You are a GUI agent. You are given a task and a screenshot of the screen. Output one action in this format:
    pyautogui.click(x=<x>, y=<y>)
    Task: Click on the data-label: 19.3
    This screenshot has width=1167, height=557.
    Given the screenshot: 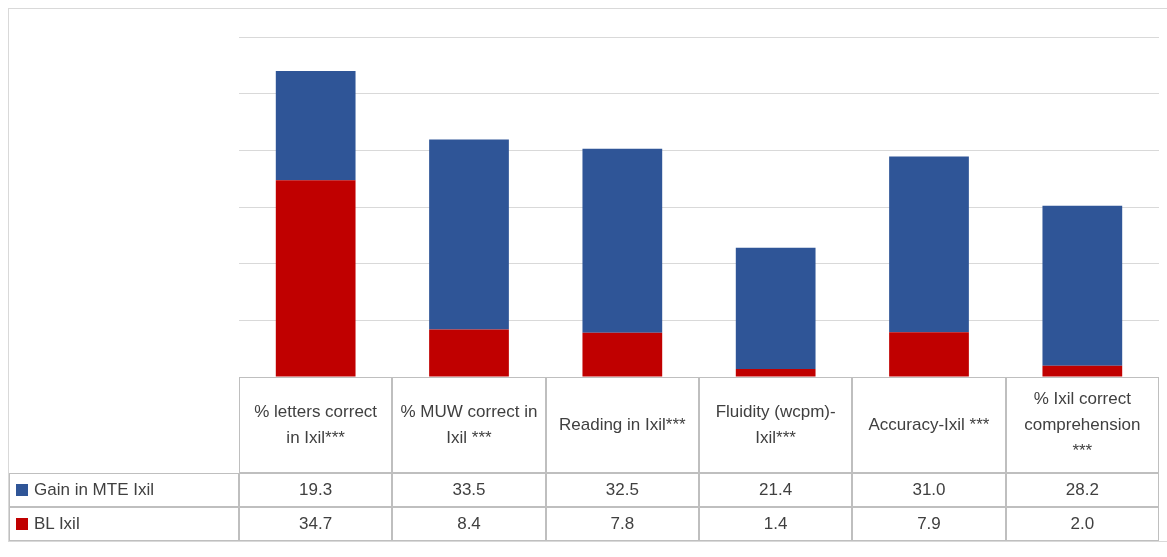 What is the action you would take?
    pyautogui.click(x=316, y=490)
    